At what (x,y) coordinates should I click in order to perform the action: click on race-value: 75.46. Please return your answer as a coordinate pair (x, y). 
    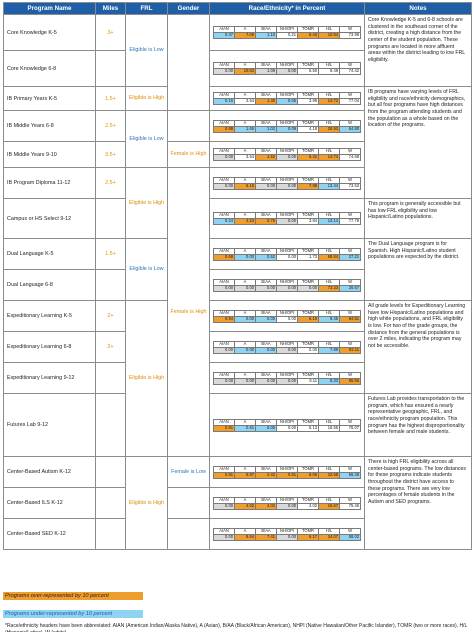
    Looking at the image, I should click on (350, 506).